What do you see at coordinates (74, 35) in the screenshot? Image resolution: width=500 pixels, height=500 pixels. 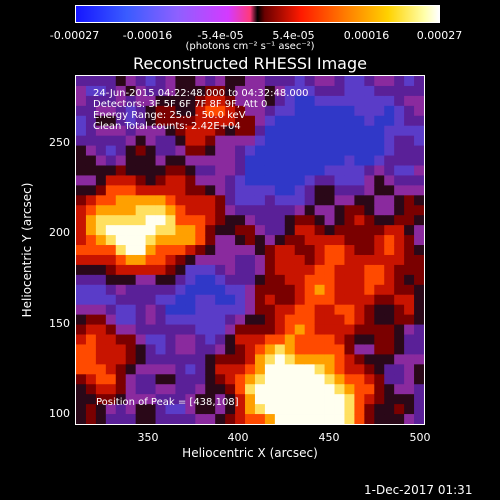 I see `colorbar-tick-1: -0.00027` at bounding box center [74, 35].